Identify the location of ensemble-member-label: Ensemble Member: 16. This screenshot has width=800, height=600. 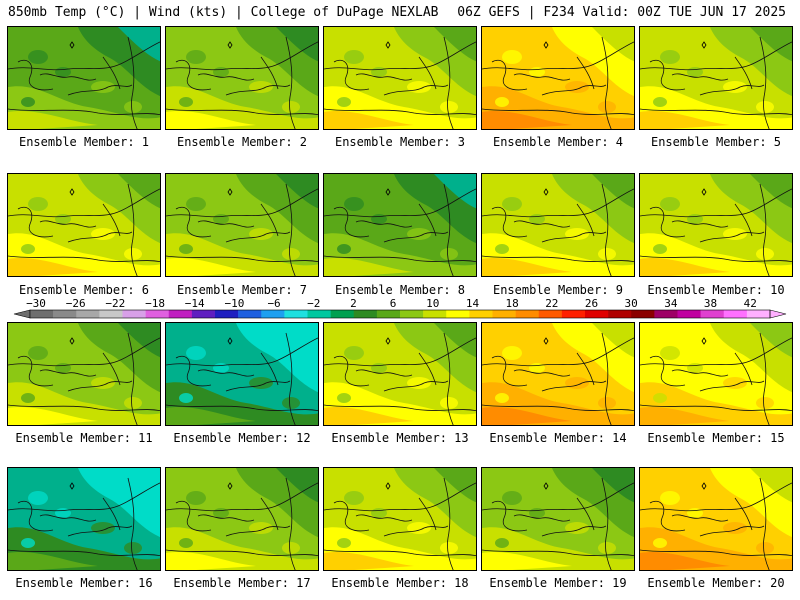
(84, 583).